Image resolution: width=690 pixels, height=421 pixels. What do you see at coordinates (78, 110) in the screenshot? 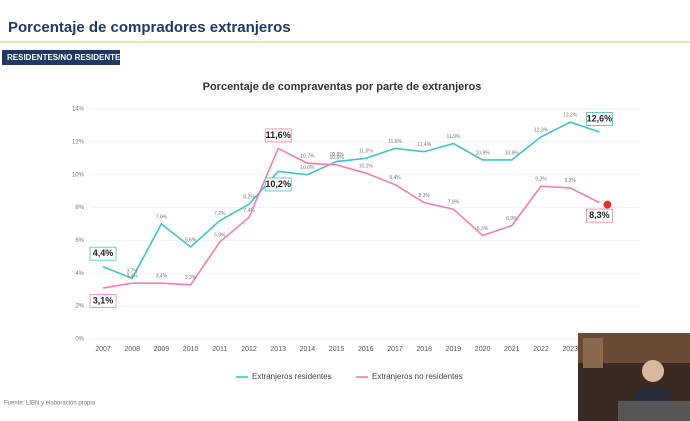
I see `y-tick-label: 14%` at bounding box center [78, 110].